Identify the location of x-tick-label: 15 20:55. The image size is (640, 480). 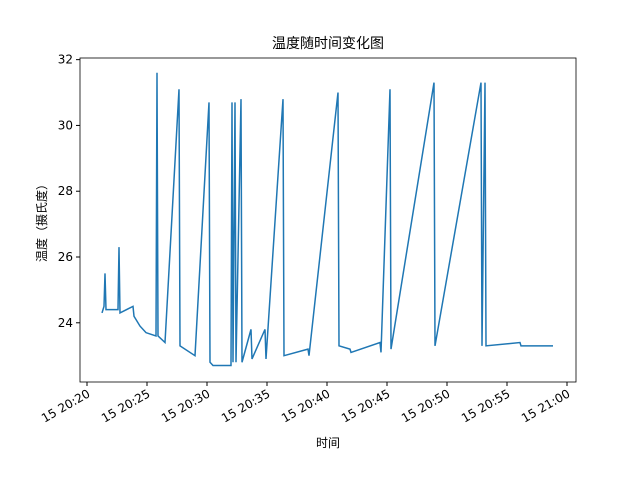
(485, 405).